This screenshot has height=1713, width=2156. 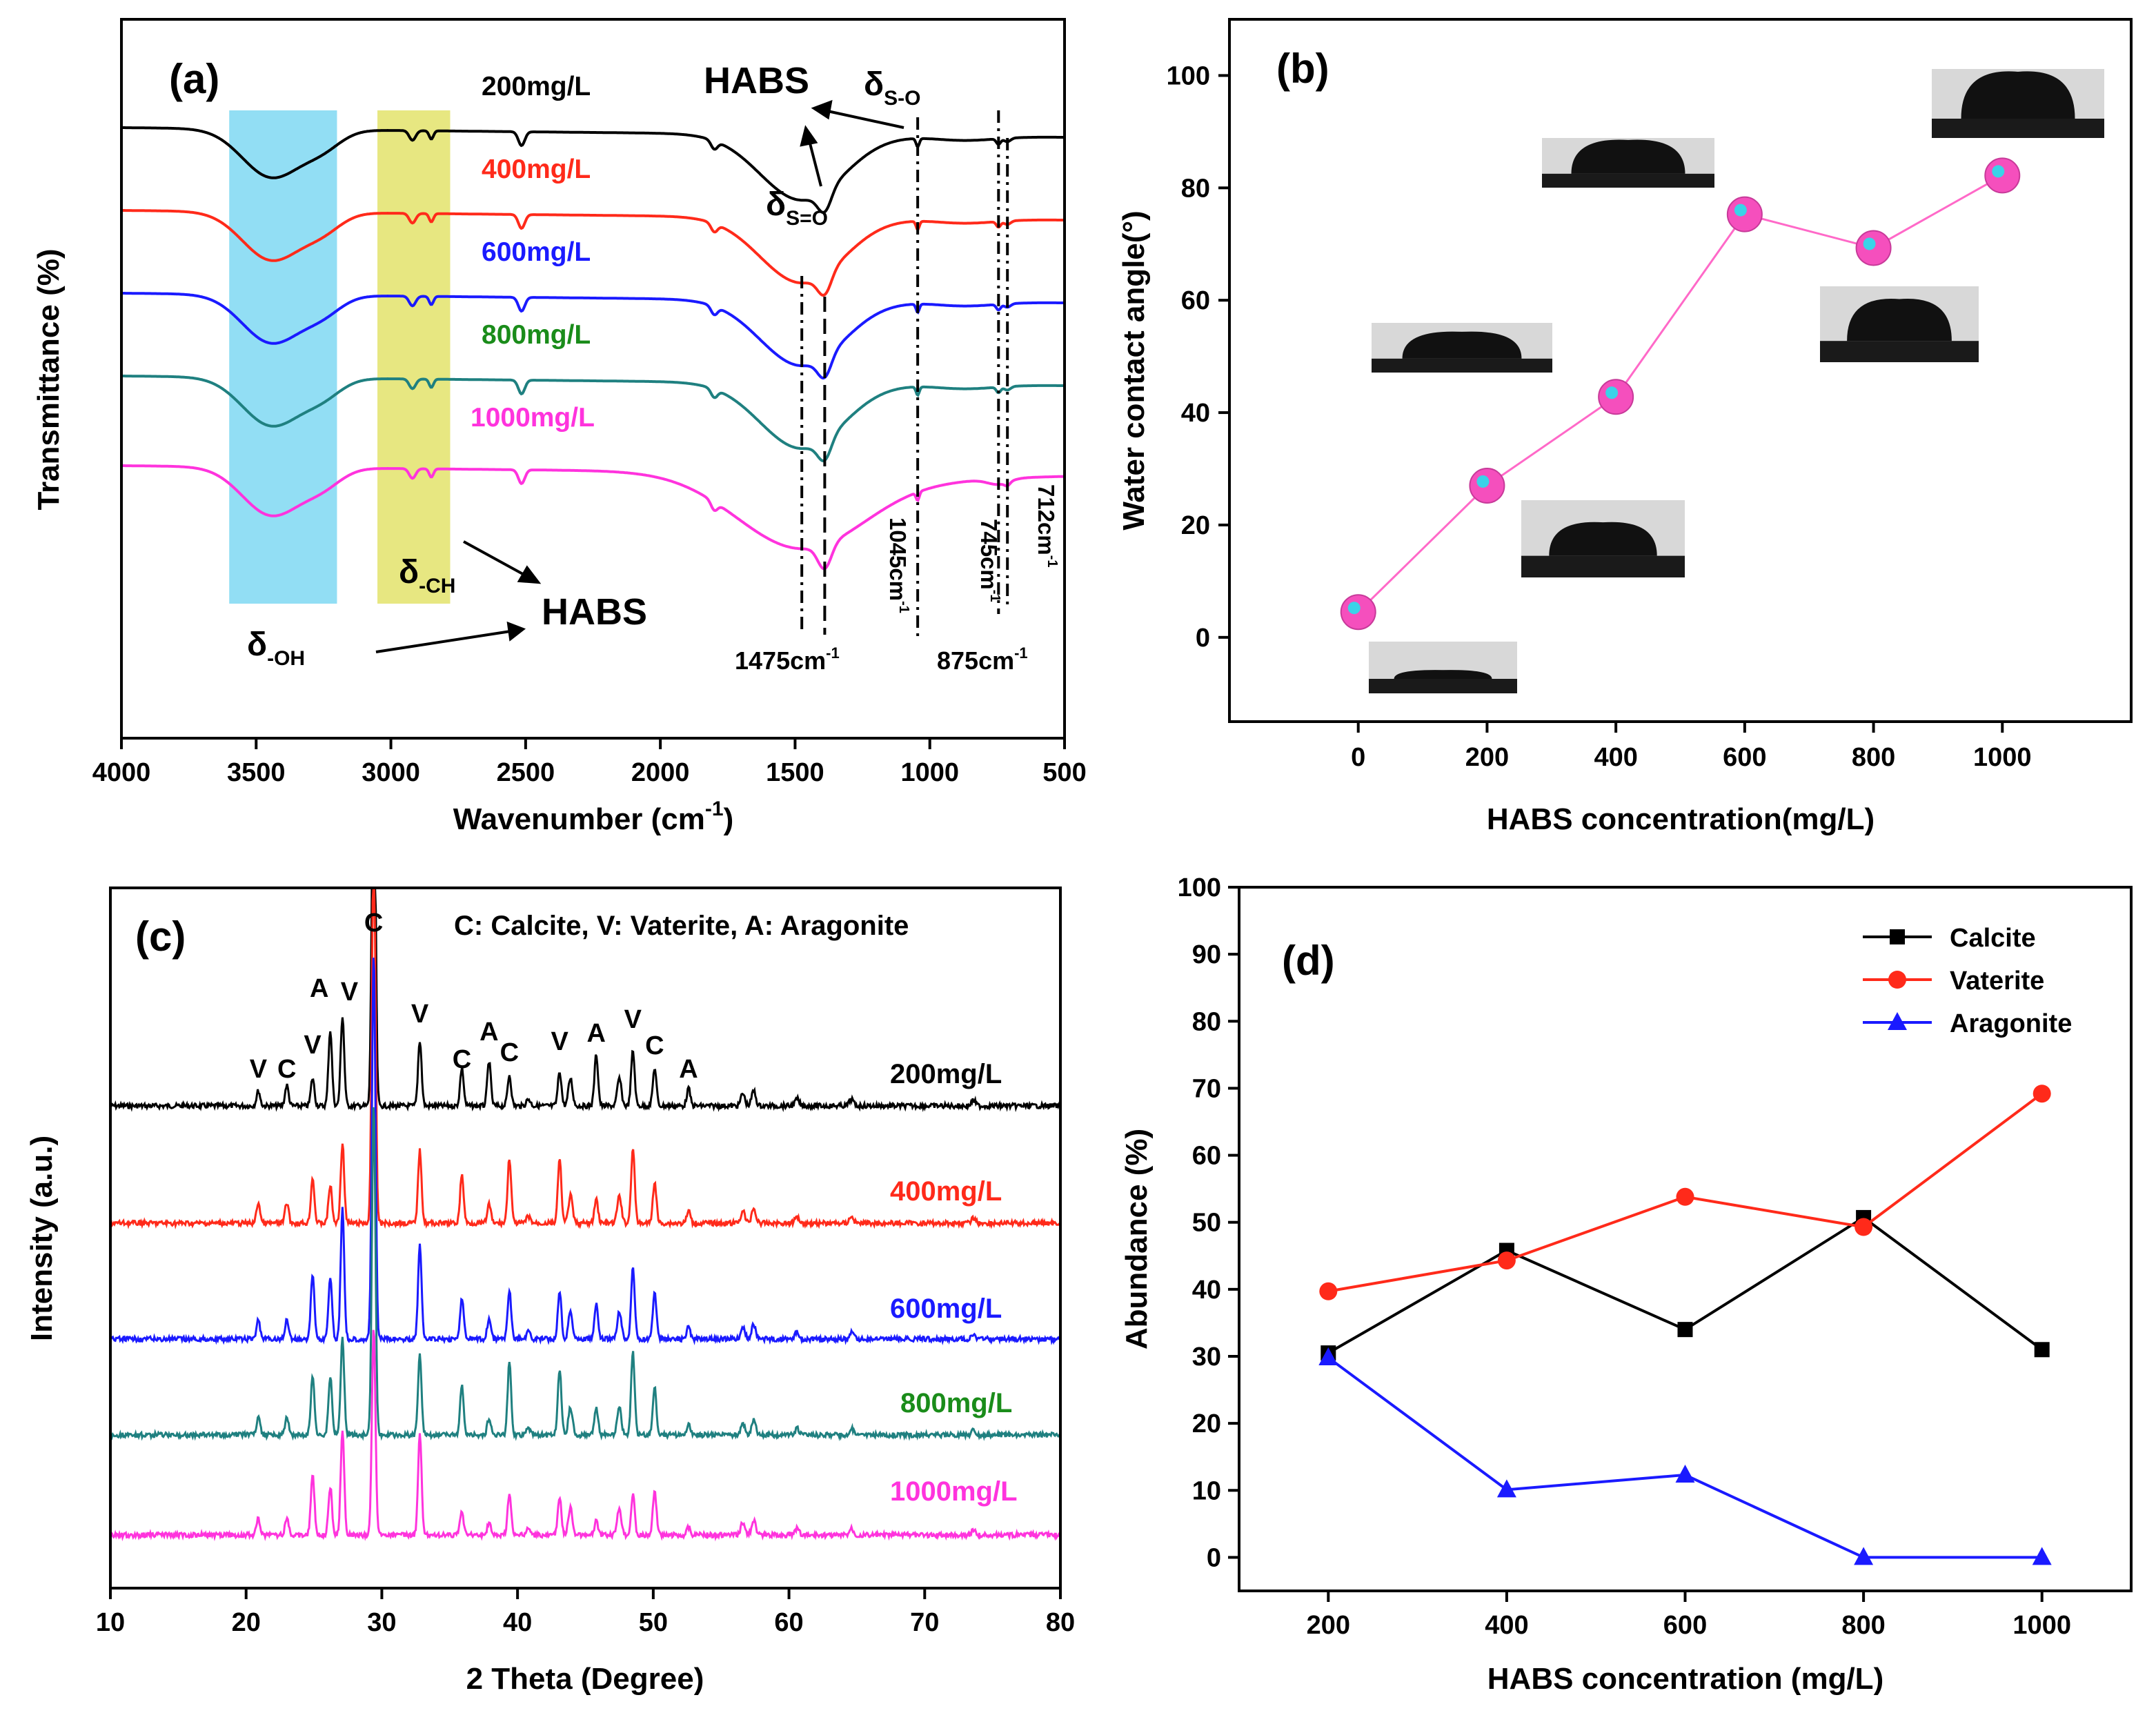 What do you see at coordinates (593, 336) in the screenshot?
I see `ftir-series-600mg/L` at bounding box center [593, 336].